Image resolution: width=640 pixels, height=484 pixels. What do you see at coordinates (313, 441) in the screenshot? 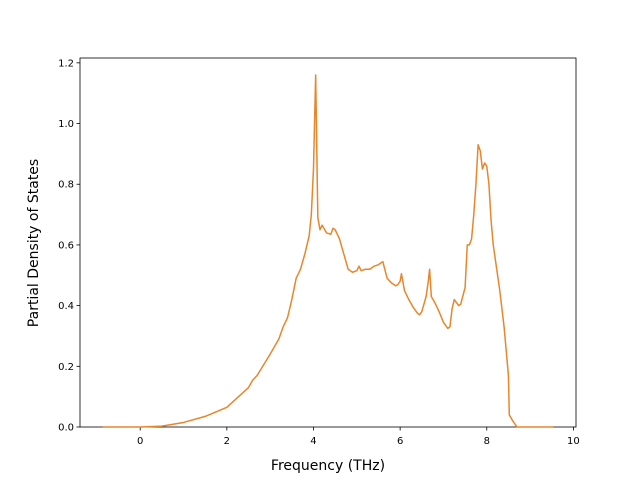
I see `x-tick-label: 4` at bounding box center [313, 441].